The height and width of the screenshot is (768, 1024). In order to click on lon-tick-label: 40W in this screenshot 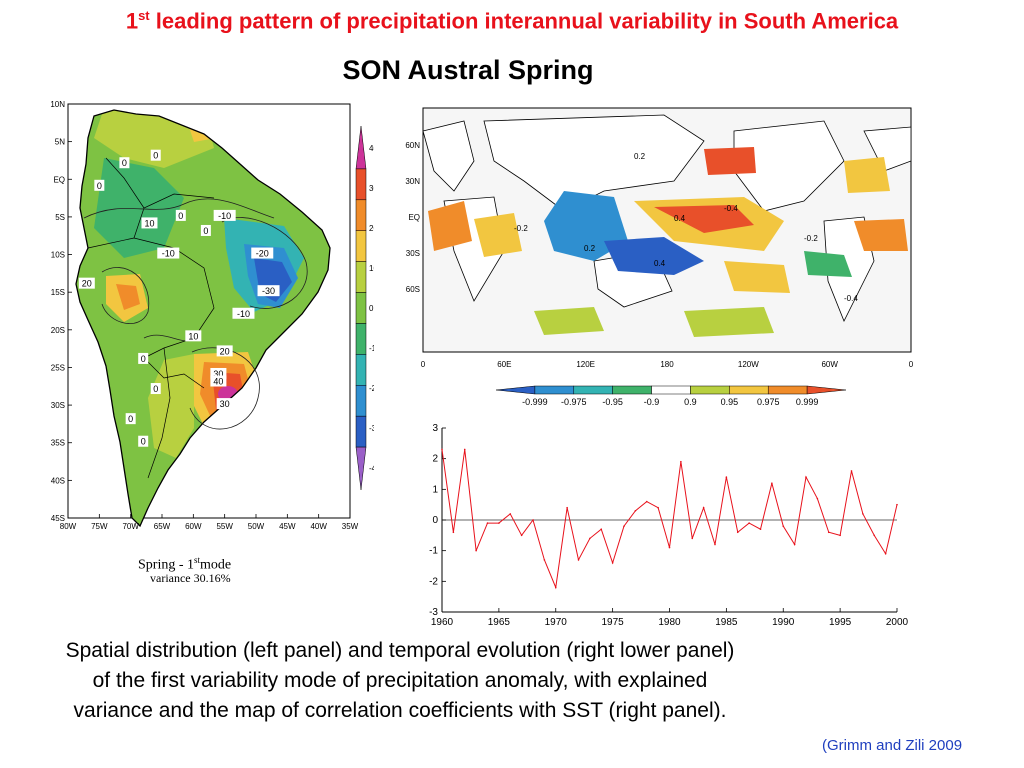, I will do `click(318, 526)`.